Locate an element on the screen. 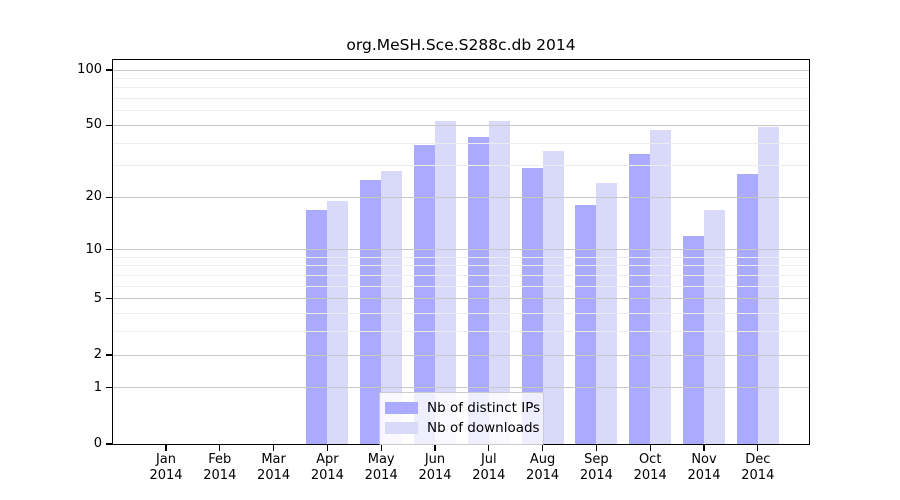 The image size is (900, 500). x-tick-label-apr-2014: Apr 2014 is located at coordinates (327, 467).